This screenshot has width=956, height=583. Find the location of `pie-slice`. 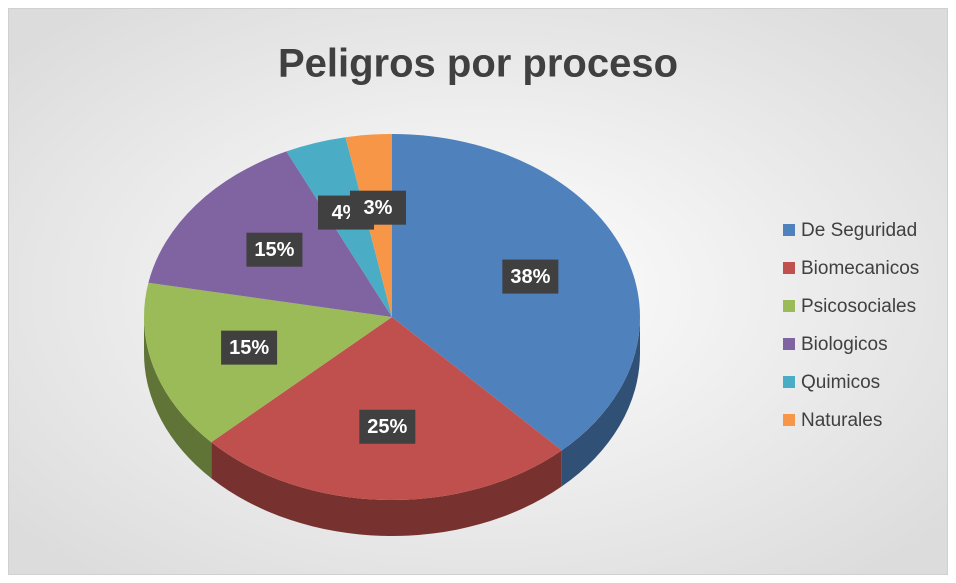

pie-slice is located at coordinates (386, 409).